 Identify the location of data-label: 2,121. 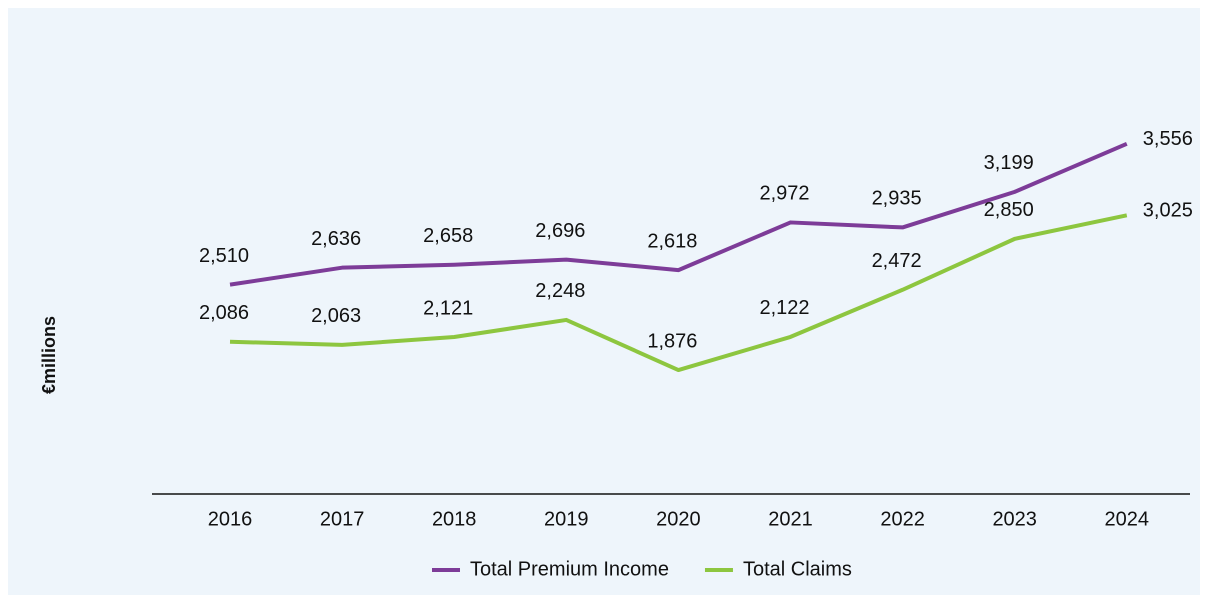
(448, 308).